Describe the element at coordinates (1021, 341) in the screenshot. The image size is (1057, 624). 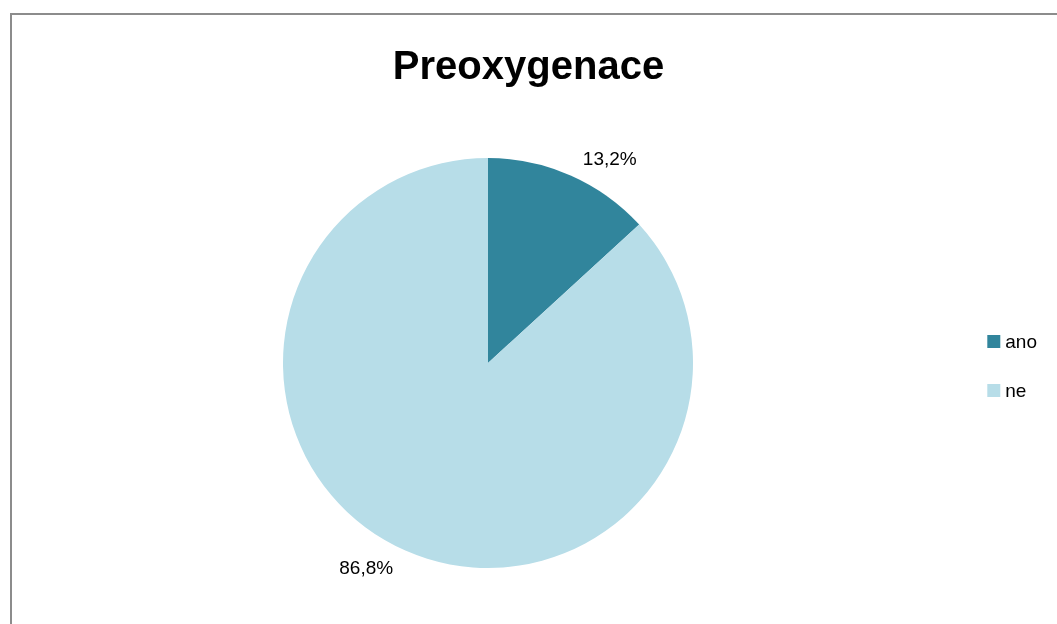
I see `legend-label: ano` at that location.